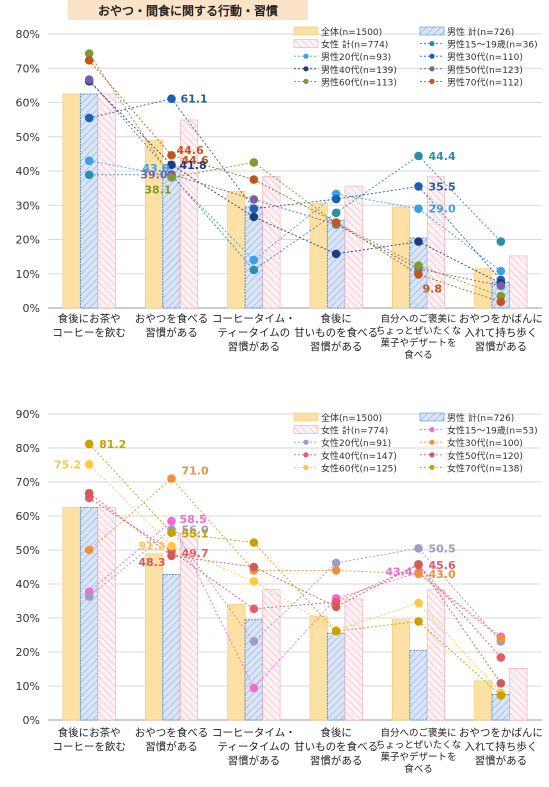  What do you see at coordinates (195, 553) in the screenshot?
I see `data-label: 49.7` at bounding box center [195, 553].